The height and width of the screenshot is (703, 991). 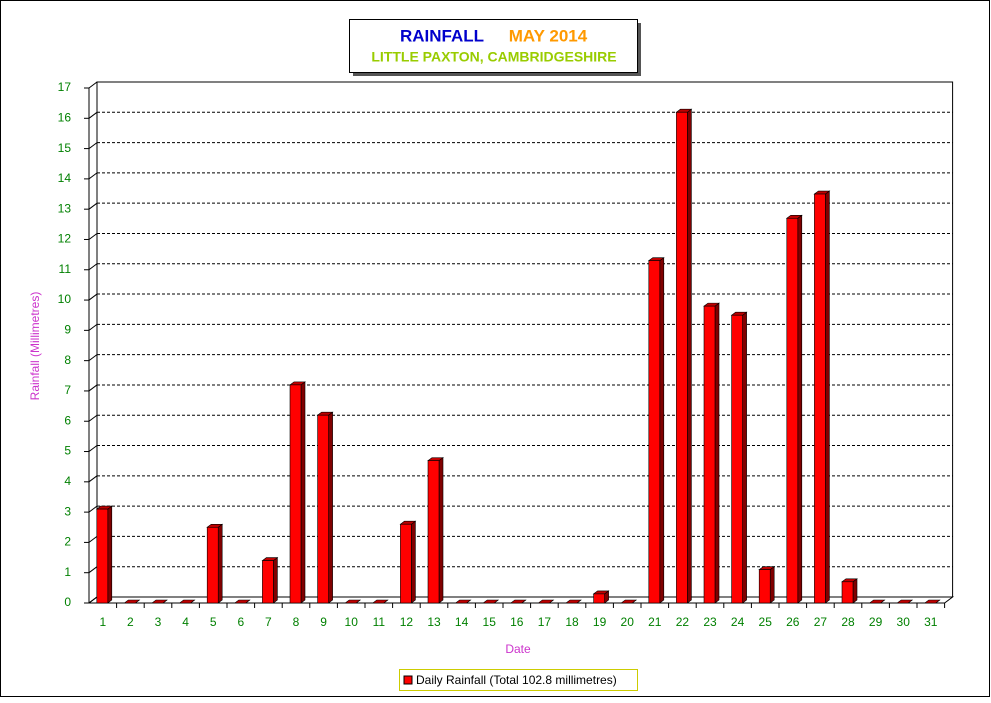 I want to click on x-tick-label: 6, so click(x=240, y=622).